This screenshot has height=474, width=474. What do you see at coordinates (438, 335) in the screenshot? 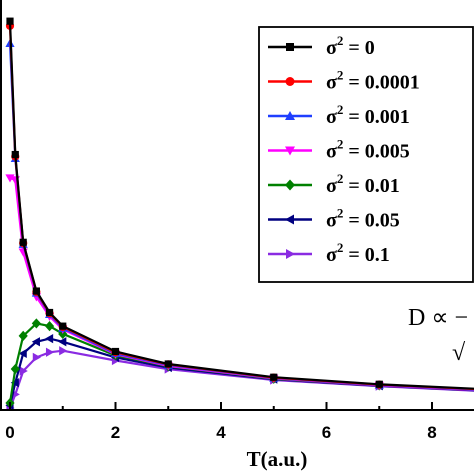
I see `annotation-layer: D ∝ − √` at bounding box center [438, 335].